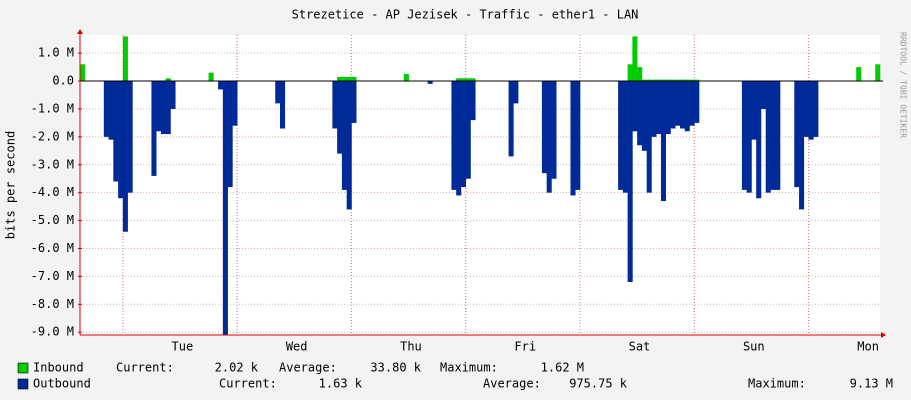  Describe the element at coordinates (63, 81) in the screenshot. I see `y-tick-label: 0.0` at that location.